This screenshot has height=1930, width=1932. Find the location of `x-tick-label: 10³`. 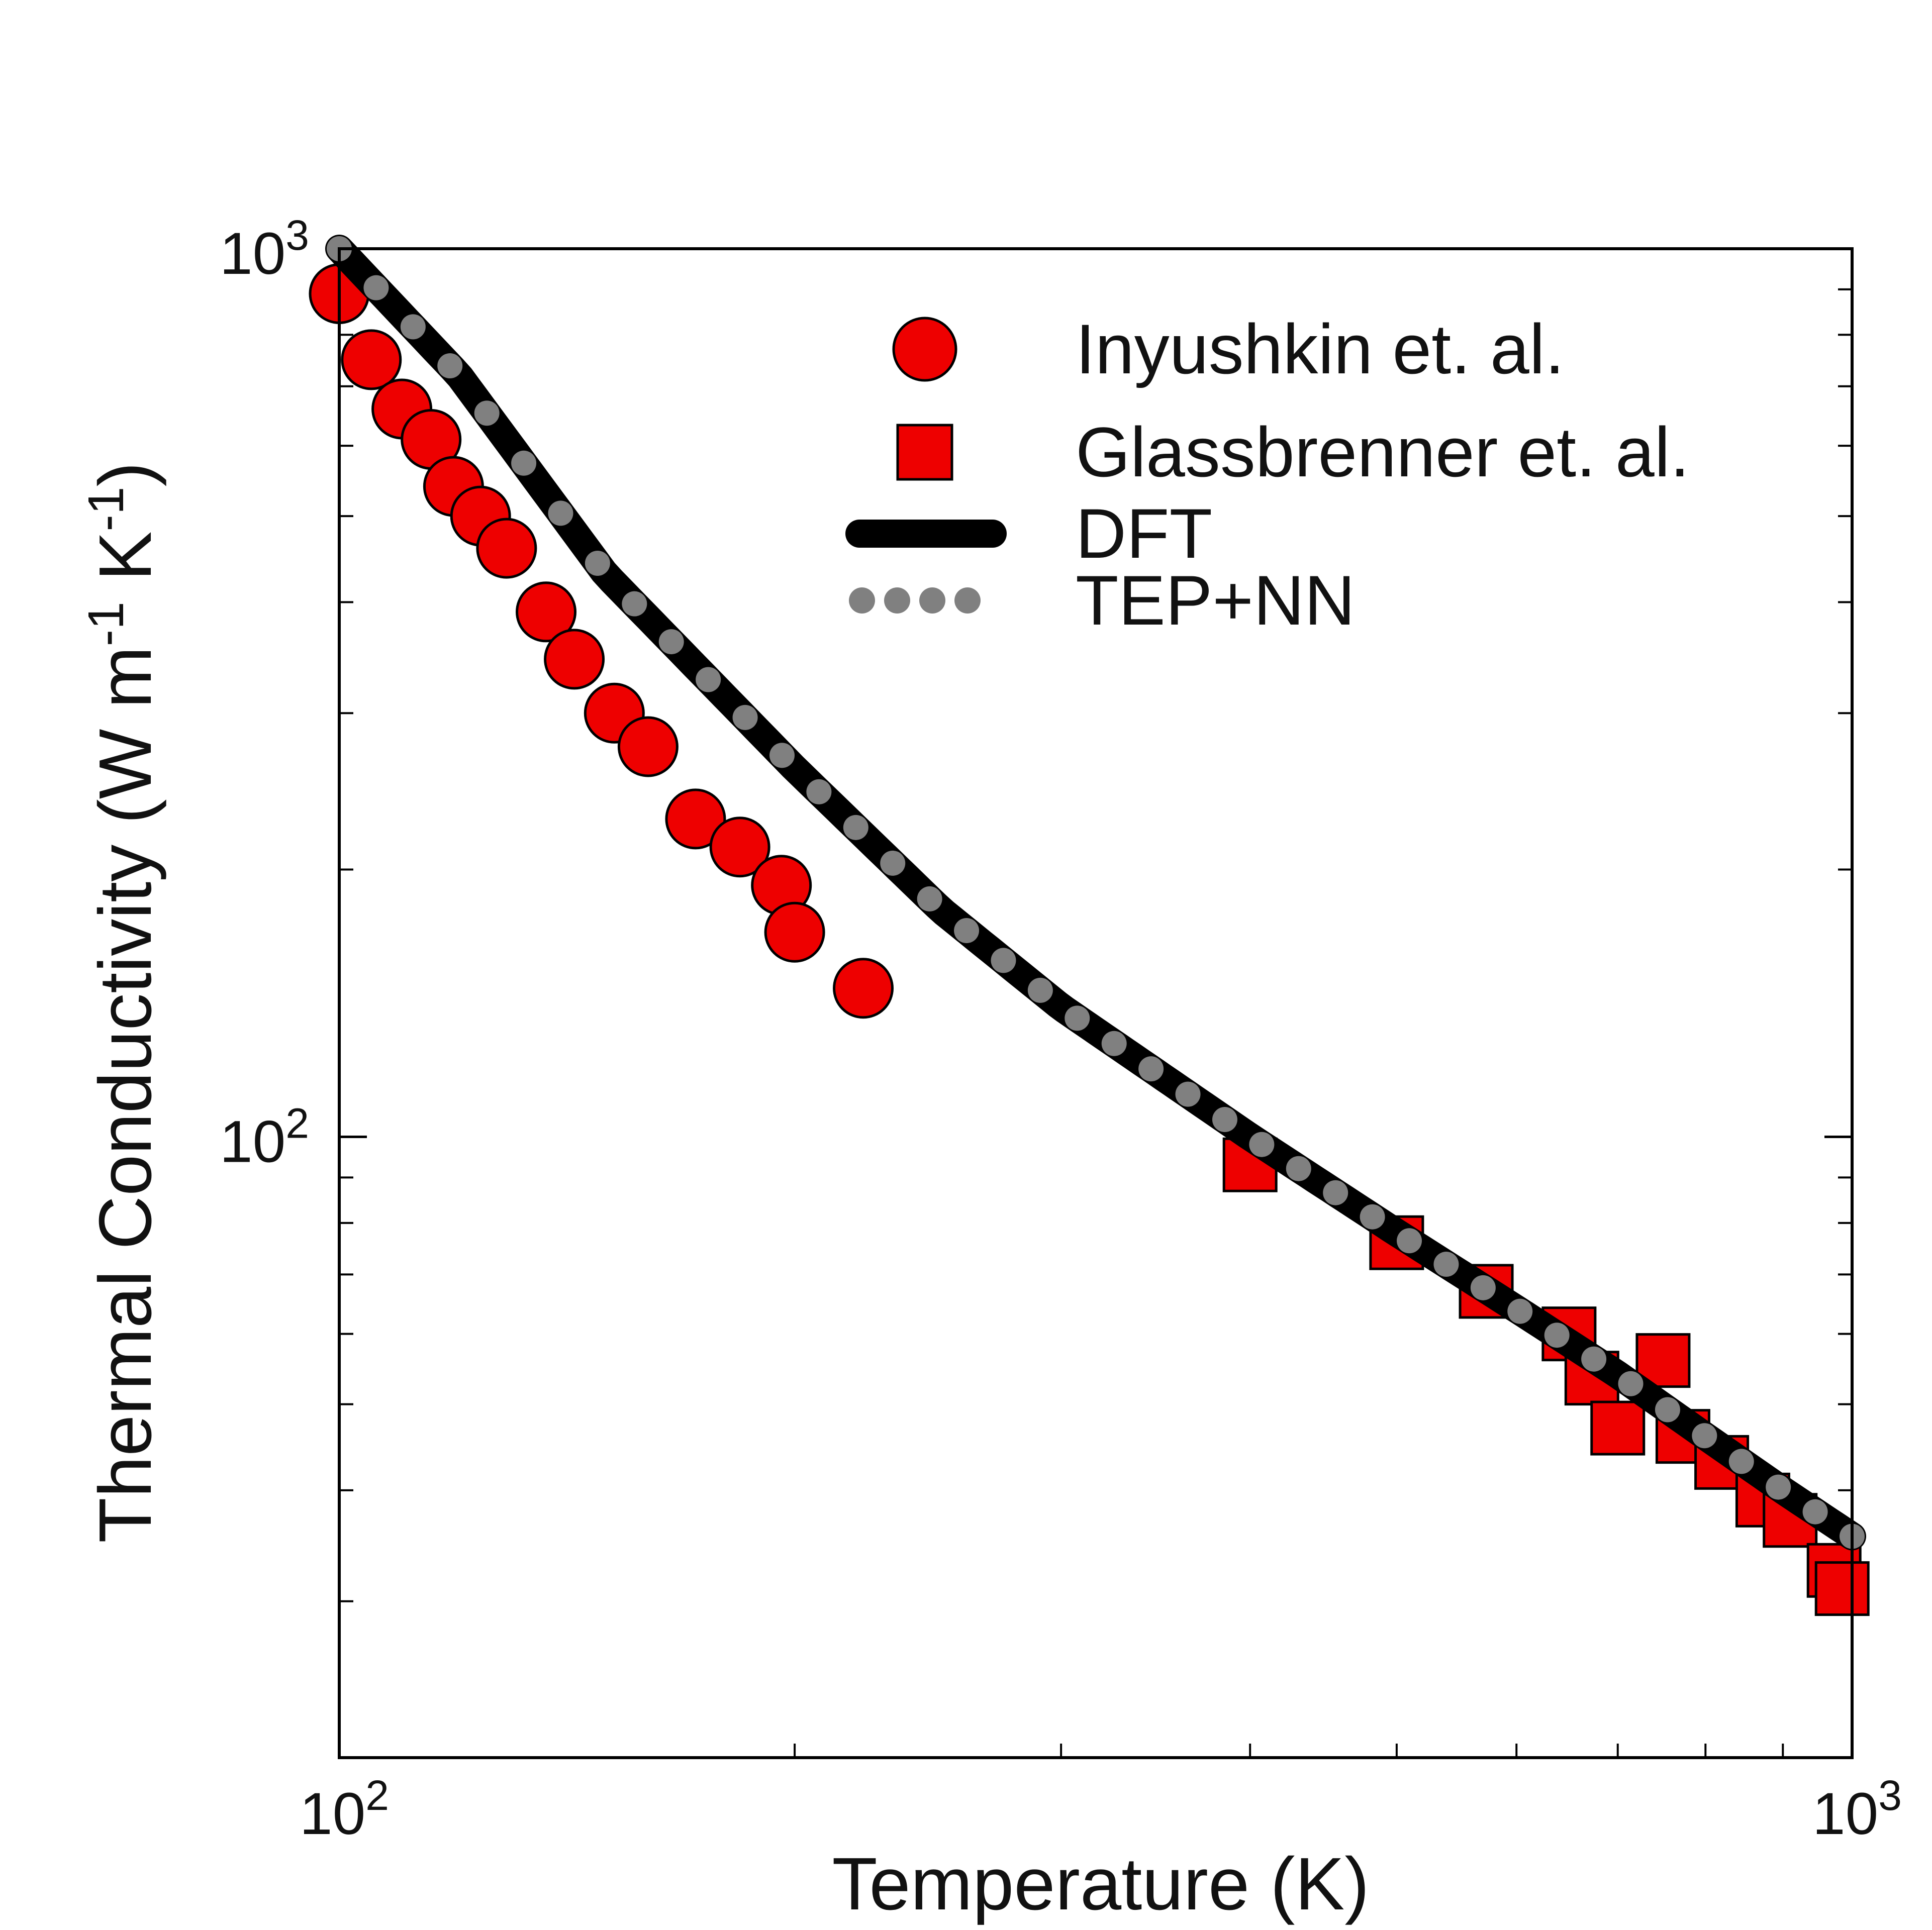

x-tick-label: 10³ is located at coordinates (1857, 1810).